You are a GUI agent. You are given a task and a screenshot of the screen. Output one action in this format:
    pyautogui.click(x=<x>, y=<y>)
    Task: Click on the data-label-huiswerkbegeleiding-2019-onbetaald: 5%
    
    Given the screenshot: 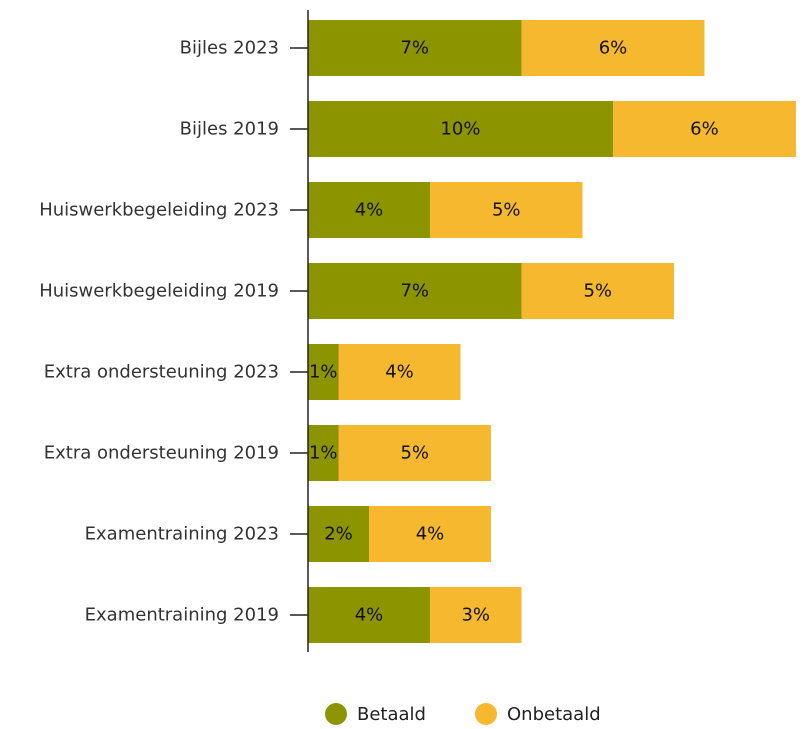 What is the action you would take?
    pyautogui.click(x=597, y=291)
    